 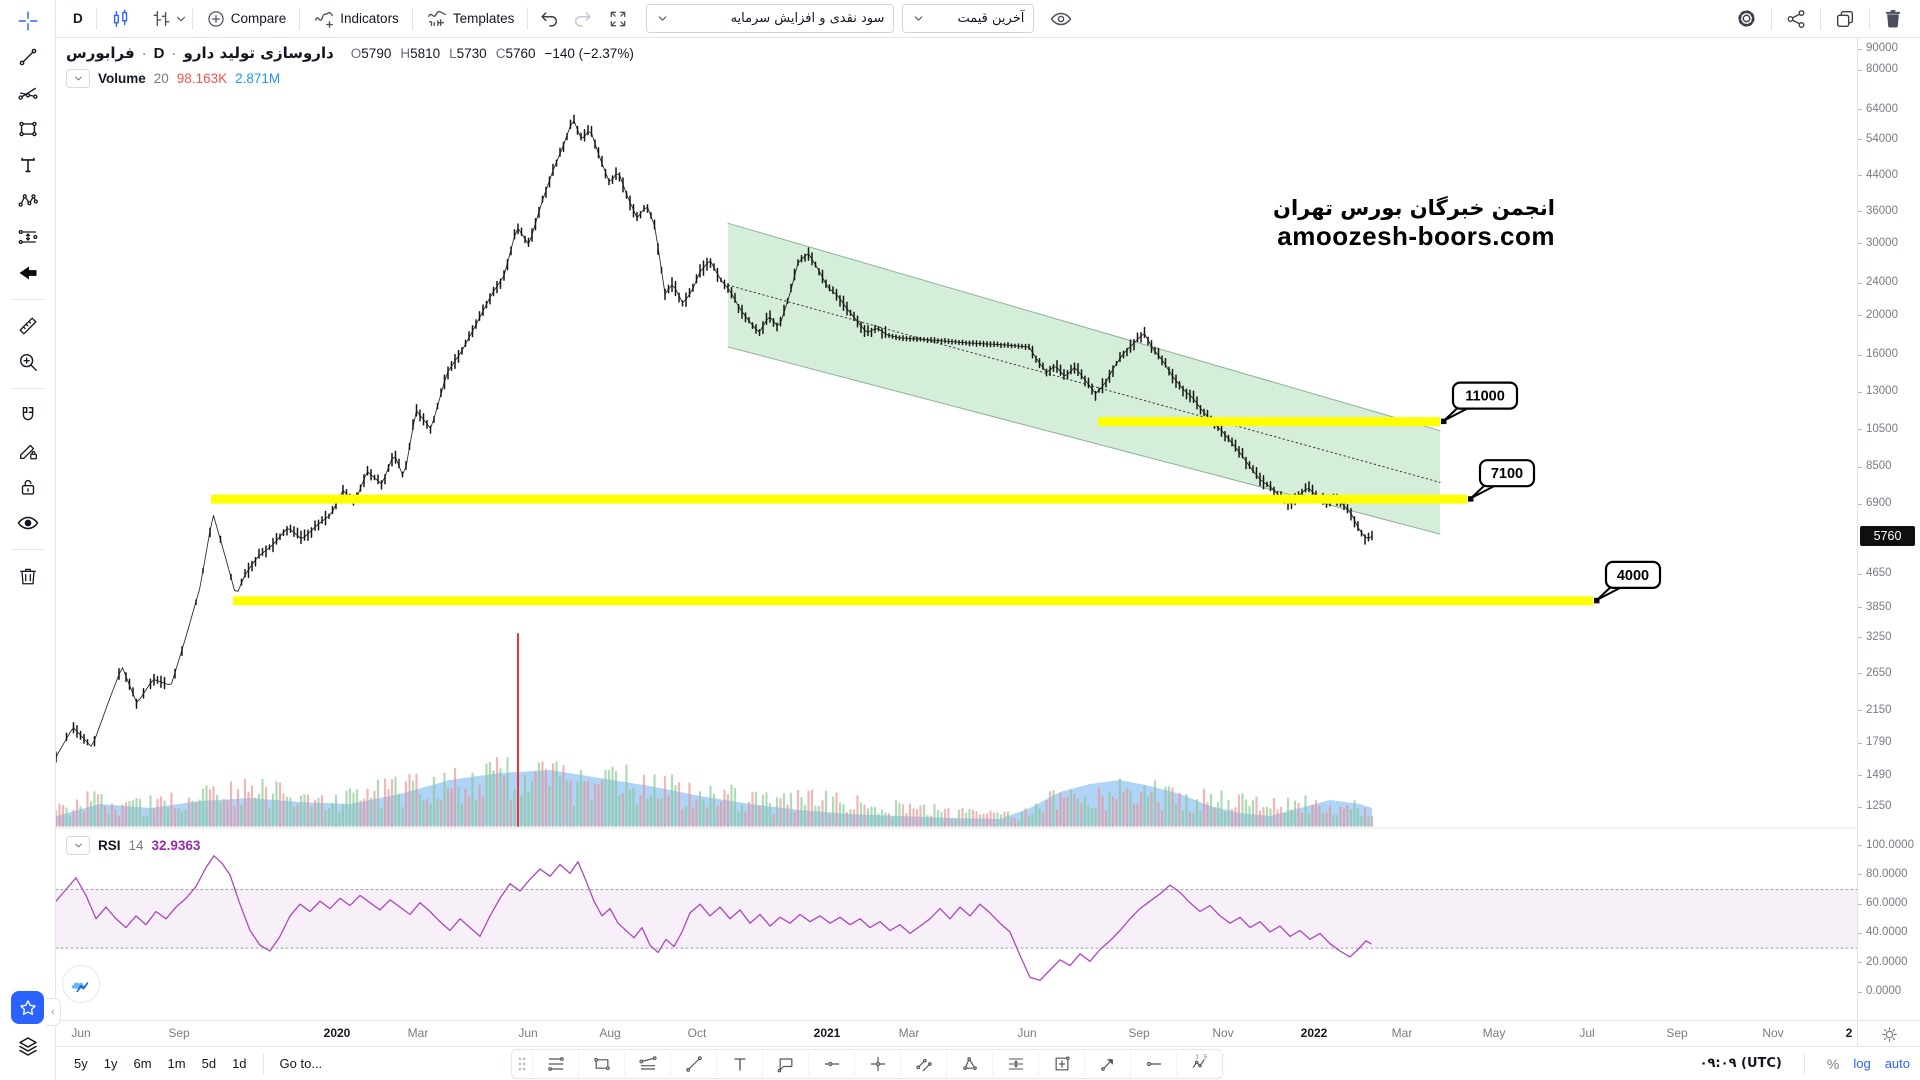 I want to click on rsi-tick-label: 60.0000, so click(x=1887, y=903).